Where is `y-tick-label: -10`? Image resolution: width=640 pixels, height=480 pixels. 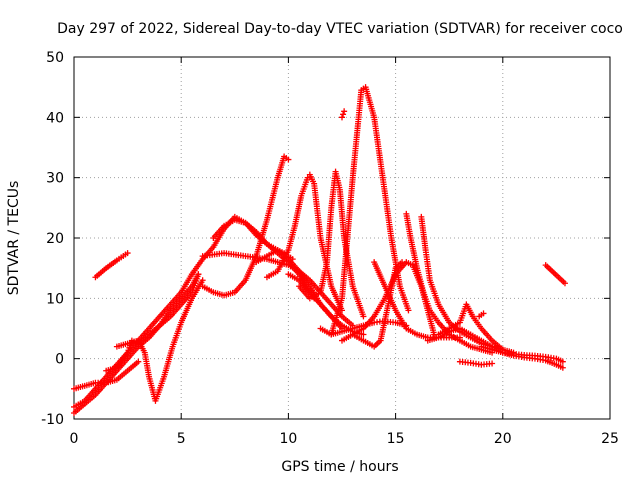
y-tick-label: -10 is located at coordinates (52, 420).